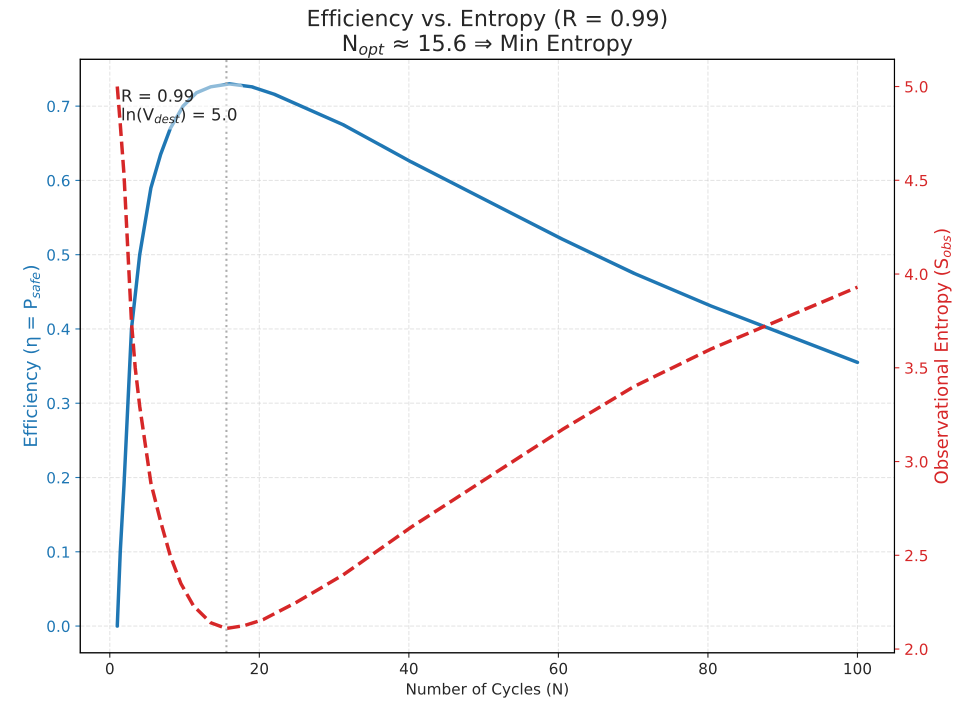 The height and width of the screenshot is (715, 967). What do you see at coordinates (32, 356) in the screenshot?
I see `y-axis-title: Efficiency (η = P$_{safe}$)` at bounding box center [32, 356].